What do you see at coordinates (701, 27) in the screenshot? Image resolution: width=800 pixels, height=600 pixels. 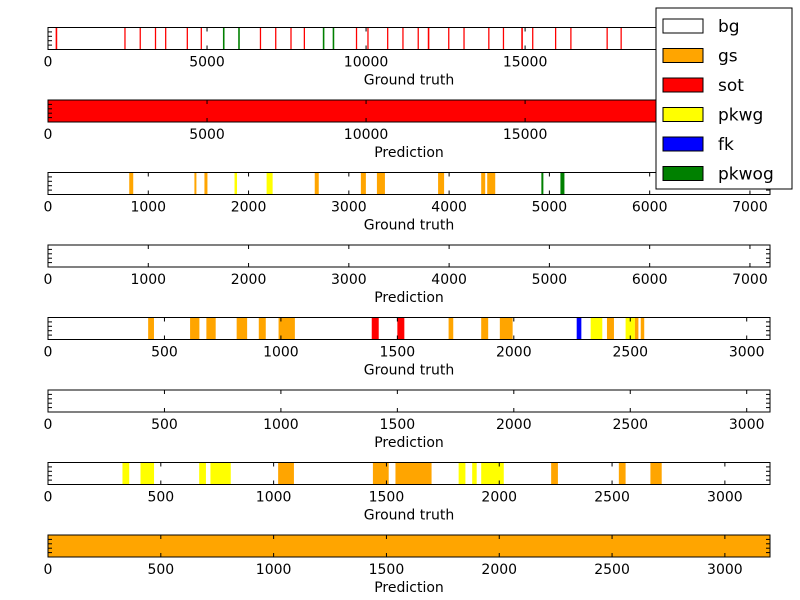 I see `legend-entry-bg: bg` at bounding box center [701, 27].